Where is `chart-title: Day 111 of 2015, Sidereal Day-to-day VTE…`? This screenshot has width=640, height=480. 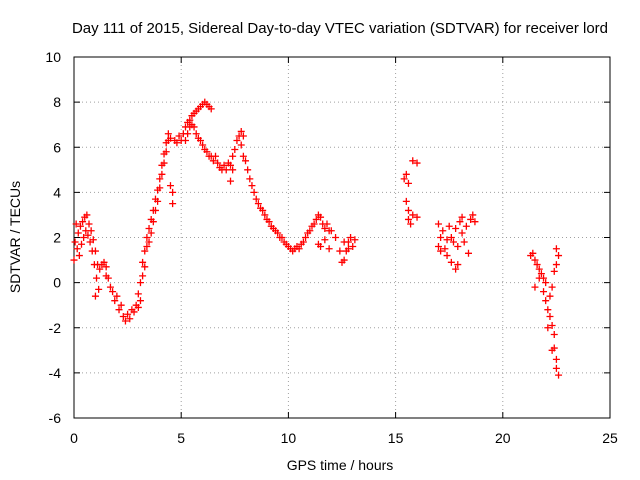
chart-title: Day 111 of 2015, Sidereal Day-to-day VTE… is located at coordinates (340, 28).